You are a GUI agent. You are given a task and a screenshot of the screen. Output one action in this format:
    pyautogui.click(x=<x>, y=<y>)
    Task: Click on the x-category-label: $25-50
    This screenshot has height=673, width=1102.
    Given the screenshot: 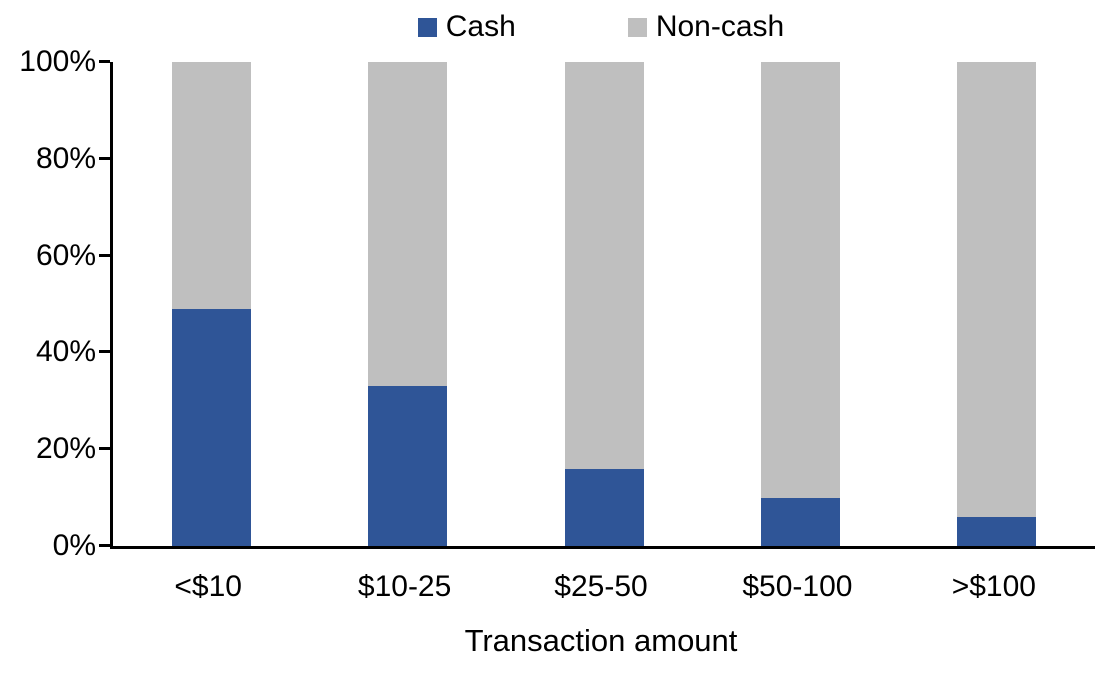 What is the action you would take?
    pyautogui.click(x=601, y=586)
    